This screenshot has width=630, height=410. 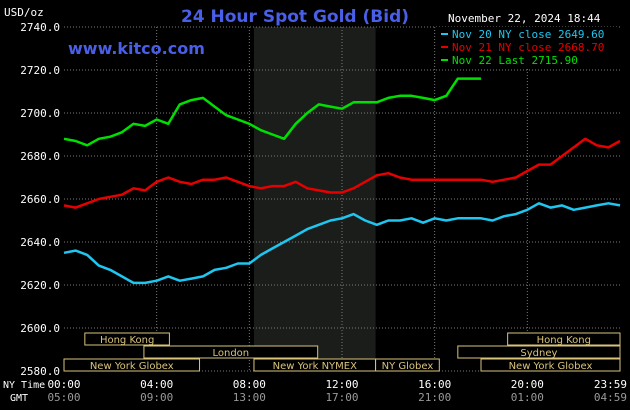 What do you see at coordinates (249, 384) in the screenshot?
I see `x-tick-label-ny: 08:00` at bounding box center [249, 384].